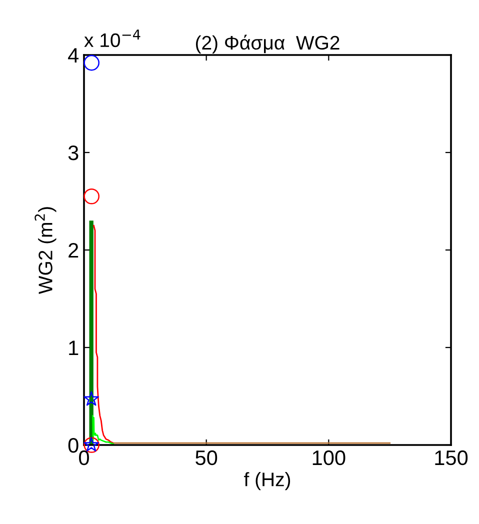 The width and height of the screenshot is (479, 524). What do you see at coordinates (207, 458) in the screenshot?
I see `x-tick-label: 50` at bounding box center [207, 458].